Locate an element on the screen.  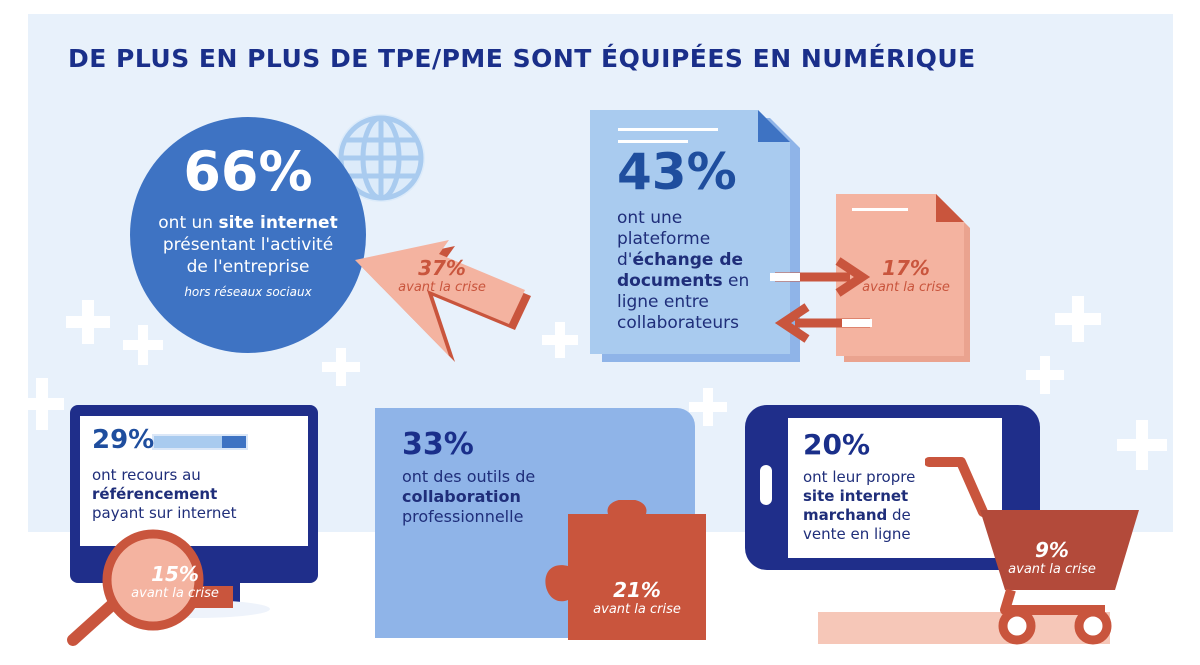
phone-speaker is located at coordinates (766, 485).